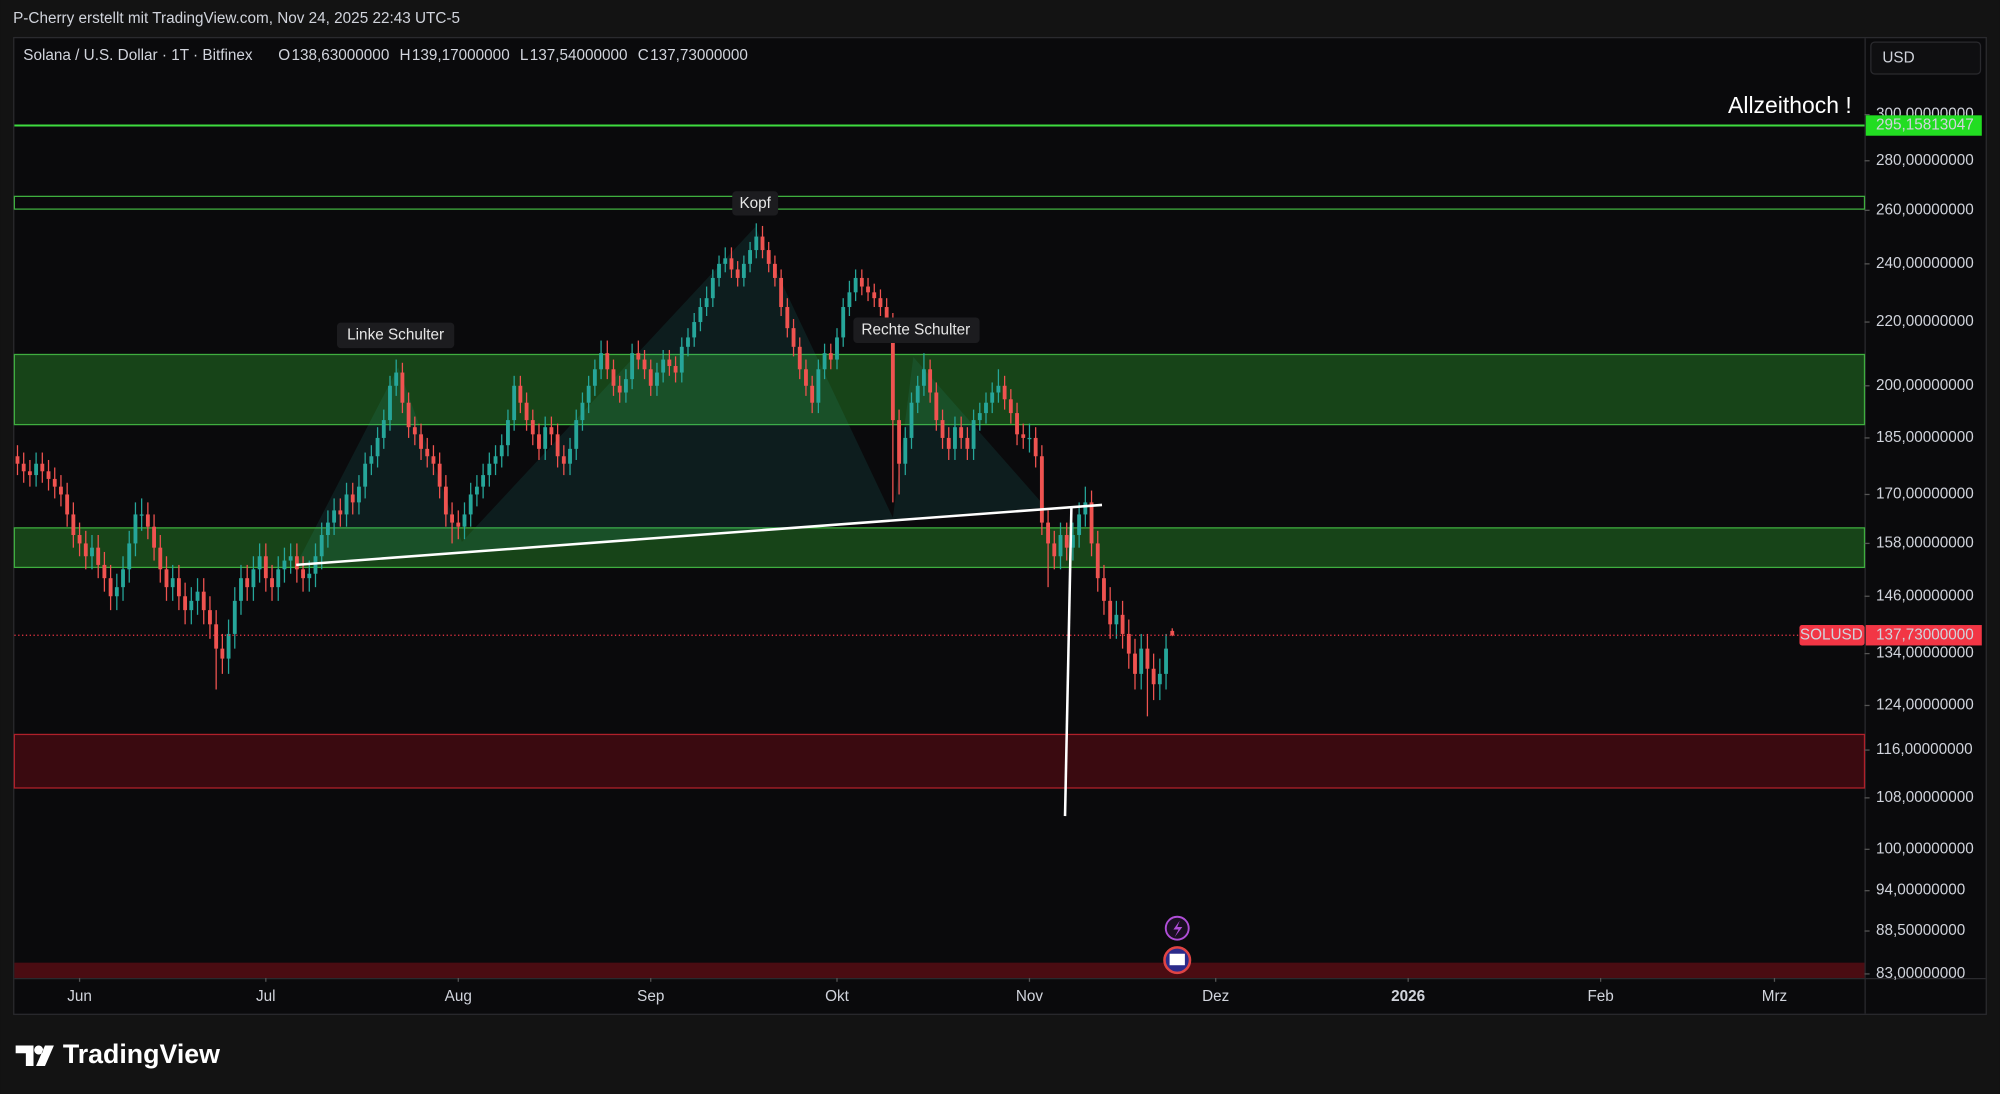 The image size is (2000, 1094). Describe the element at coordinates (1923, 125) in the screenshot. I see `ath-label-box` at that location.